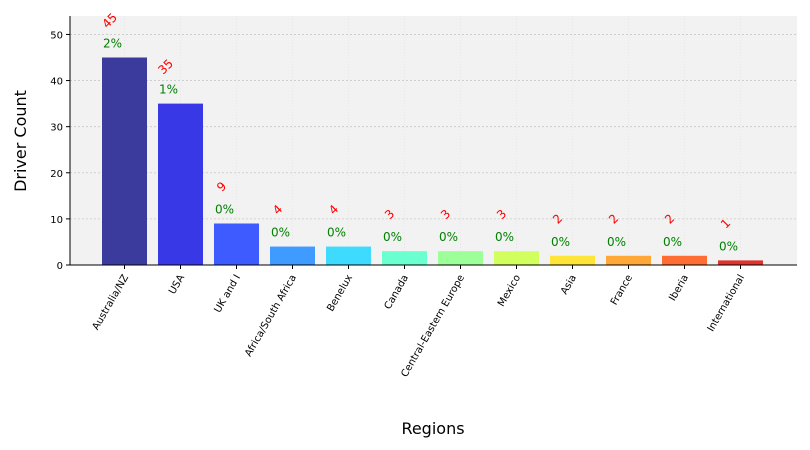 This screenshot has height=450, width=810. Describe the element at coordinates (56, 82) in the screenshot. I see `y-tick-label: 40` at that location.